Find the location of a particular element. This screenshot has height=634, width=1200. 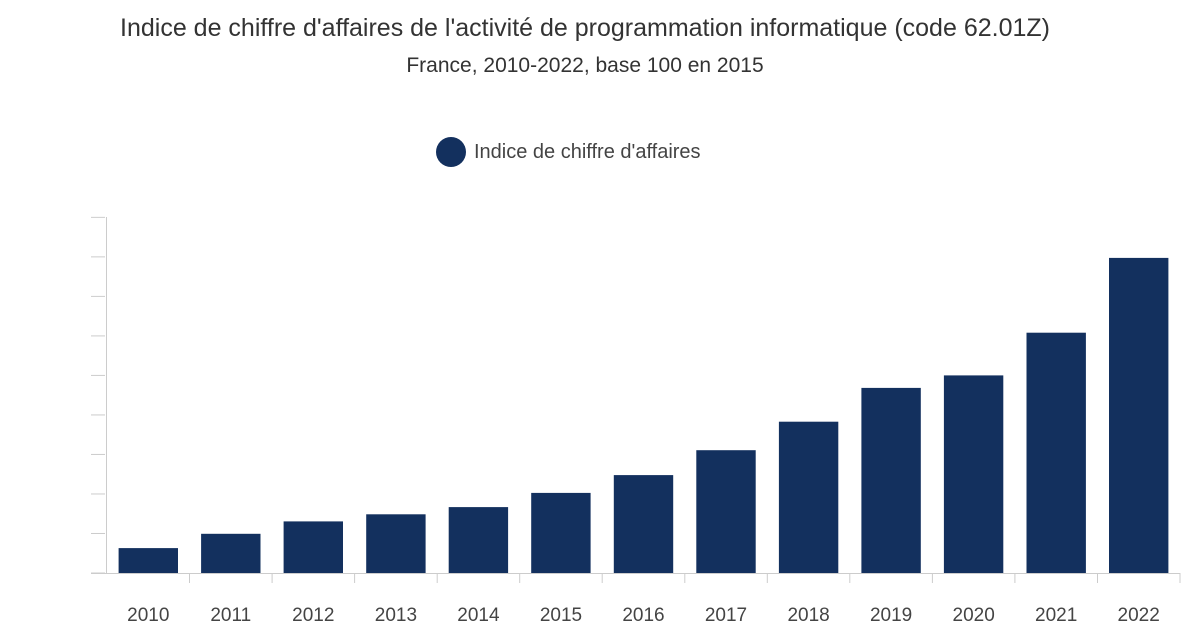

x-tick-label-2019: 2019 is located at coordinates (891, 615).